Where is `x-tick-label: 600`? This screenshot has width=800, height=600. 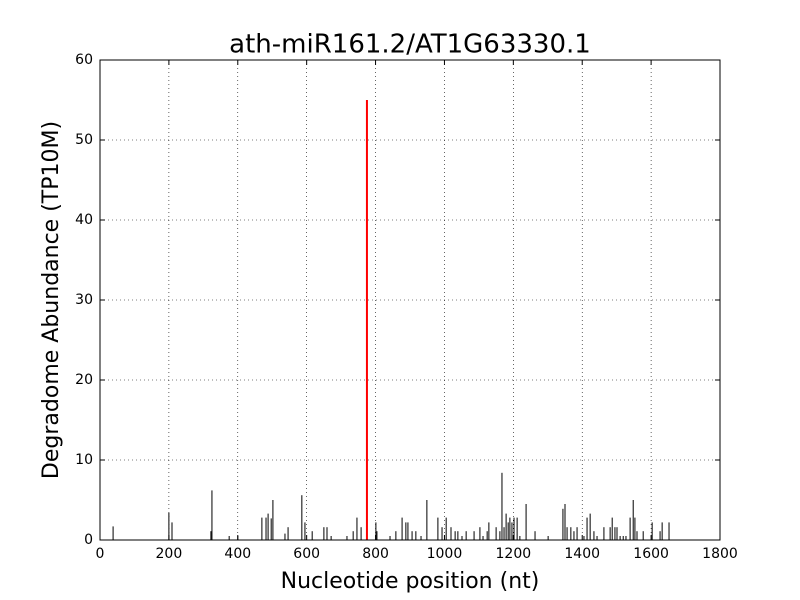
x-tick-label: 600 is located at coordinates (306, 554).